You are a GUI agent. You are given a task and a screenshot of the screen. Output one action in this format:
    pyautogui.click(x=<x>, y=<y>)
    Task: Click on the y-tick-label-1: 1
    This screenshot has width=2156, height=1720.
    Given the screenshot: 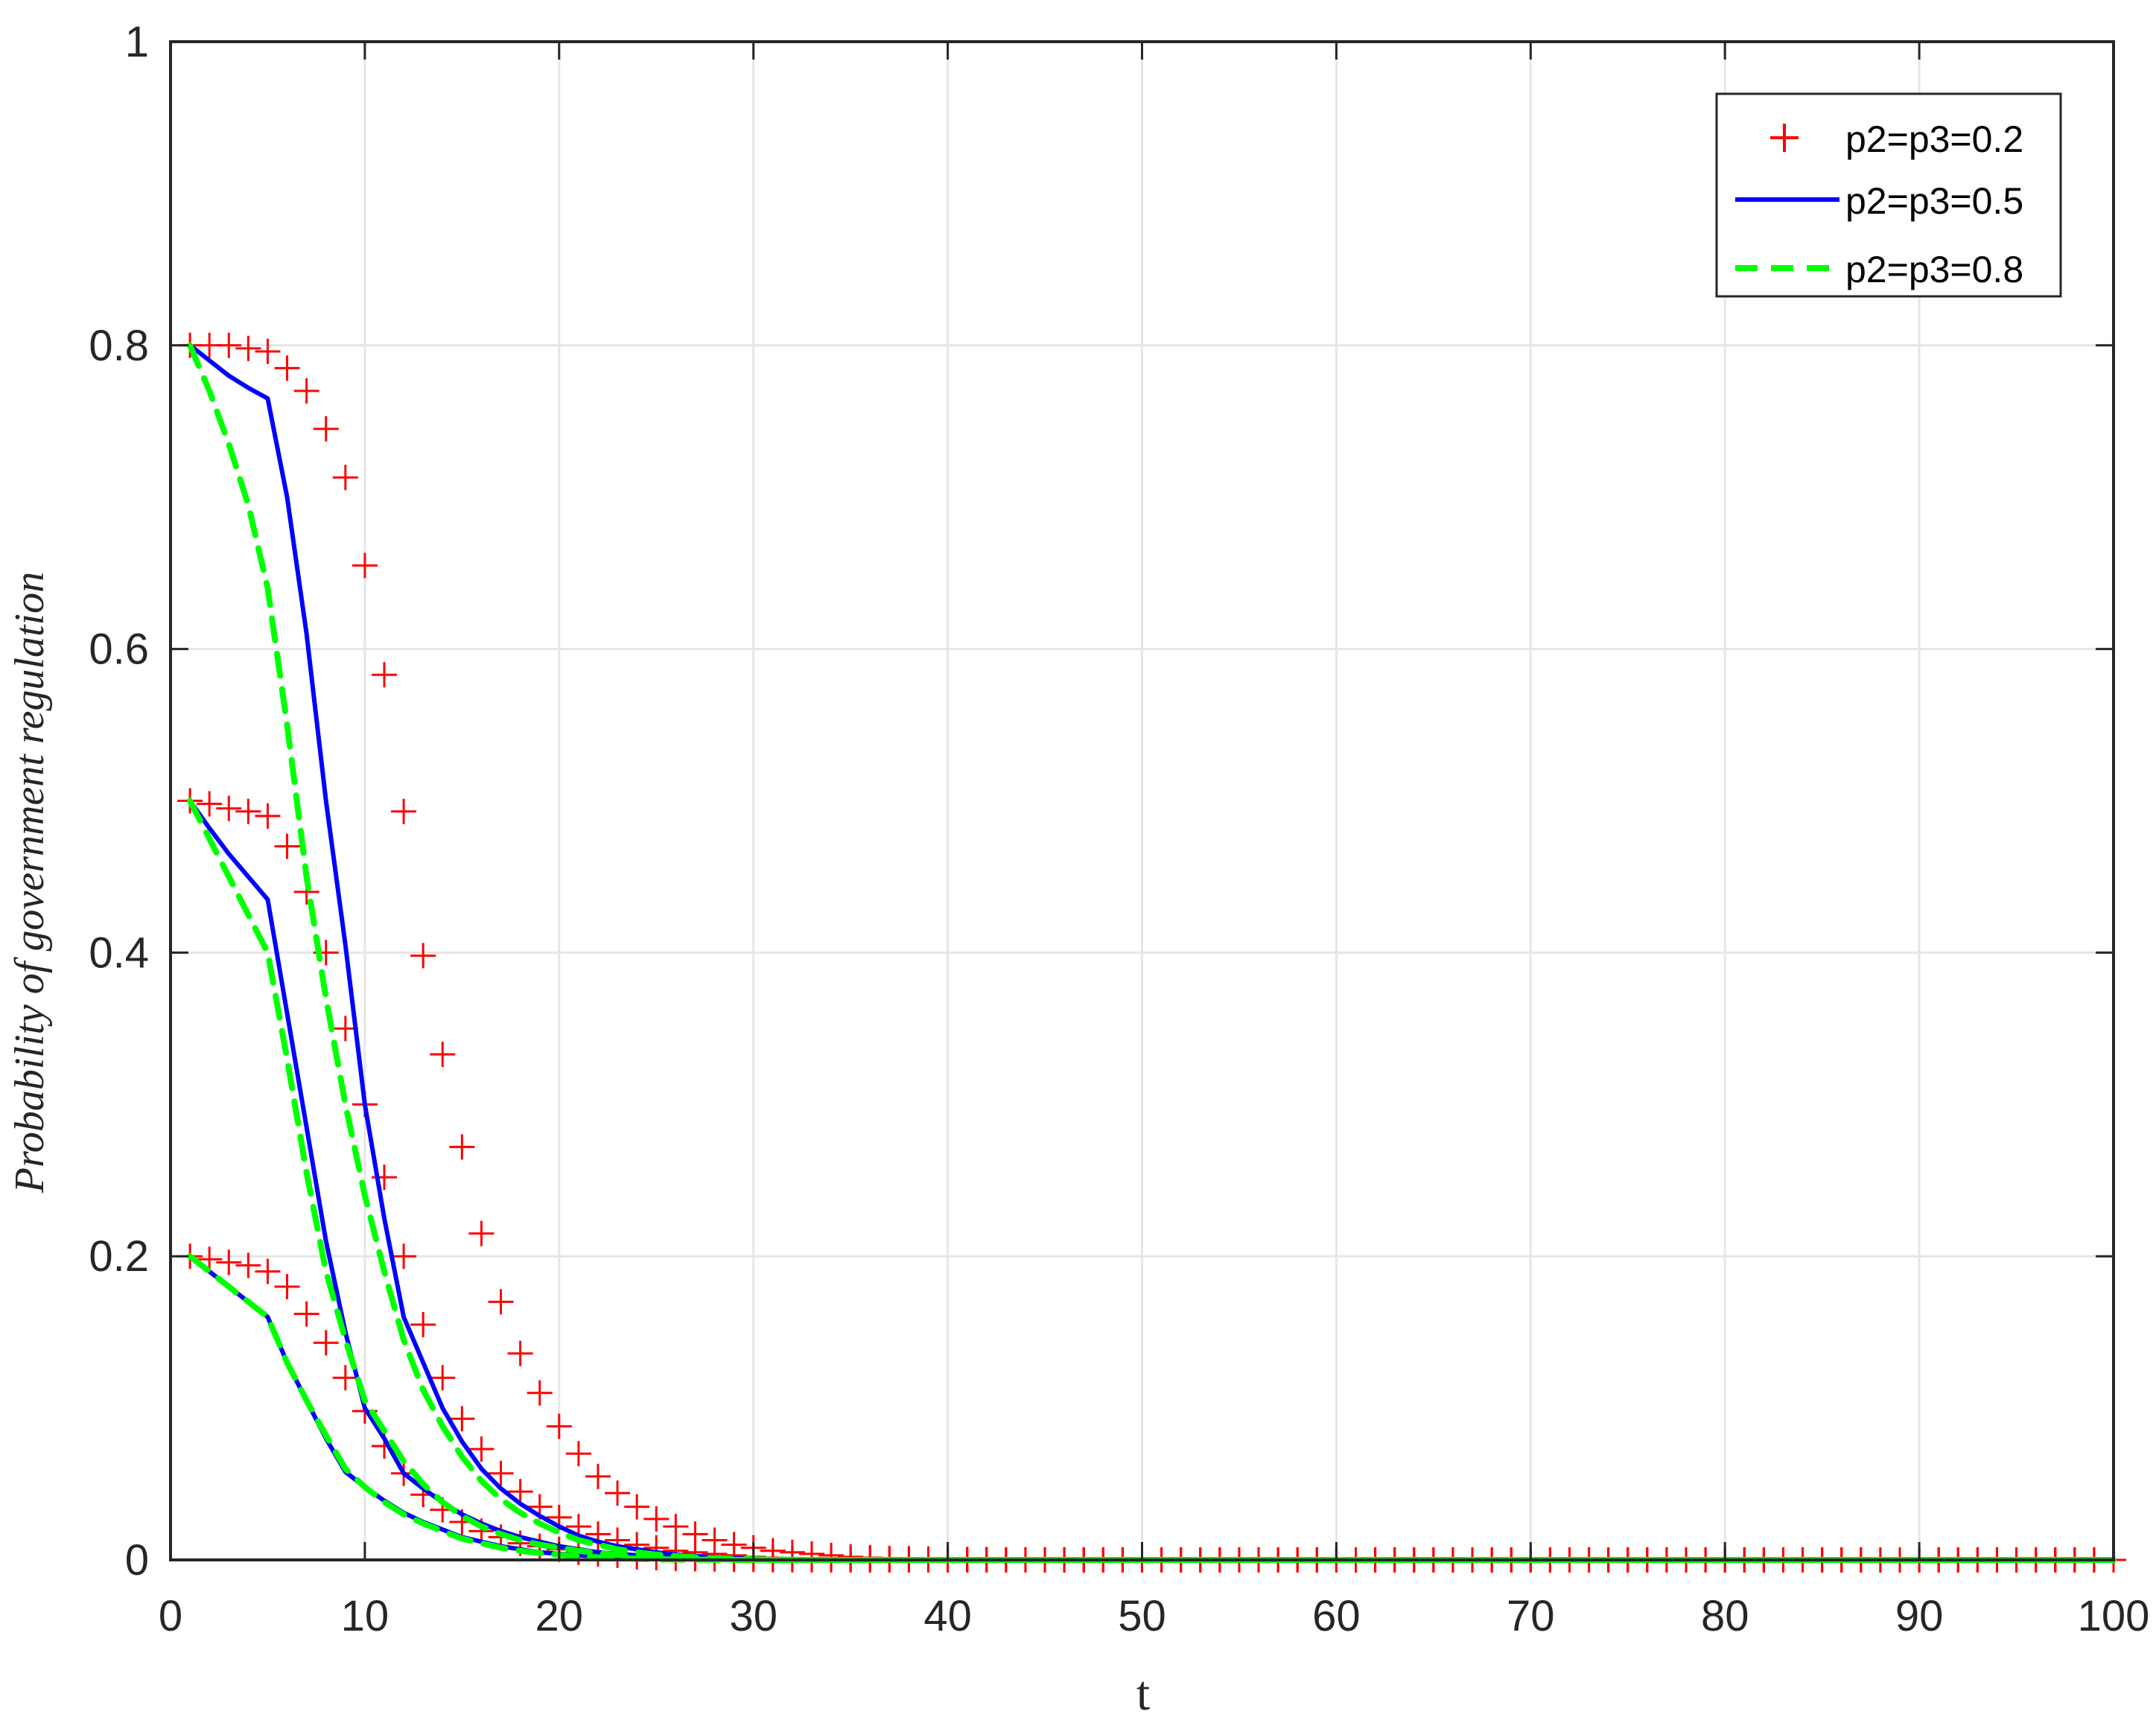 What is the action you would take?
    pyautogui.click(x=137, y=42)
    